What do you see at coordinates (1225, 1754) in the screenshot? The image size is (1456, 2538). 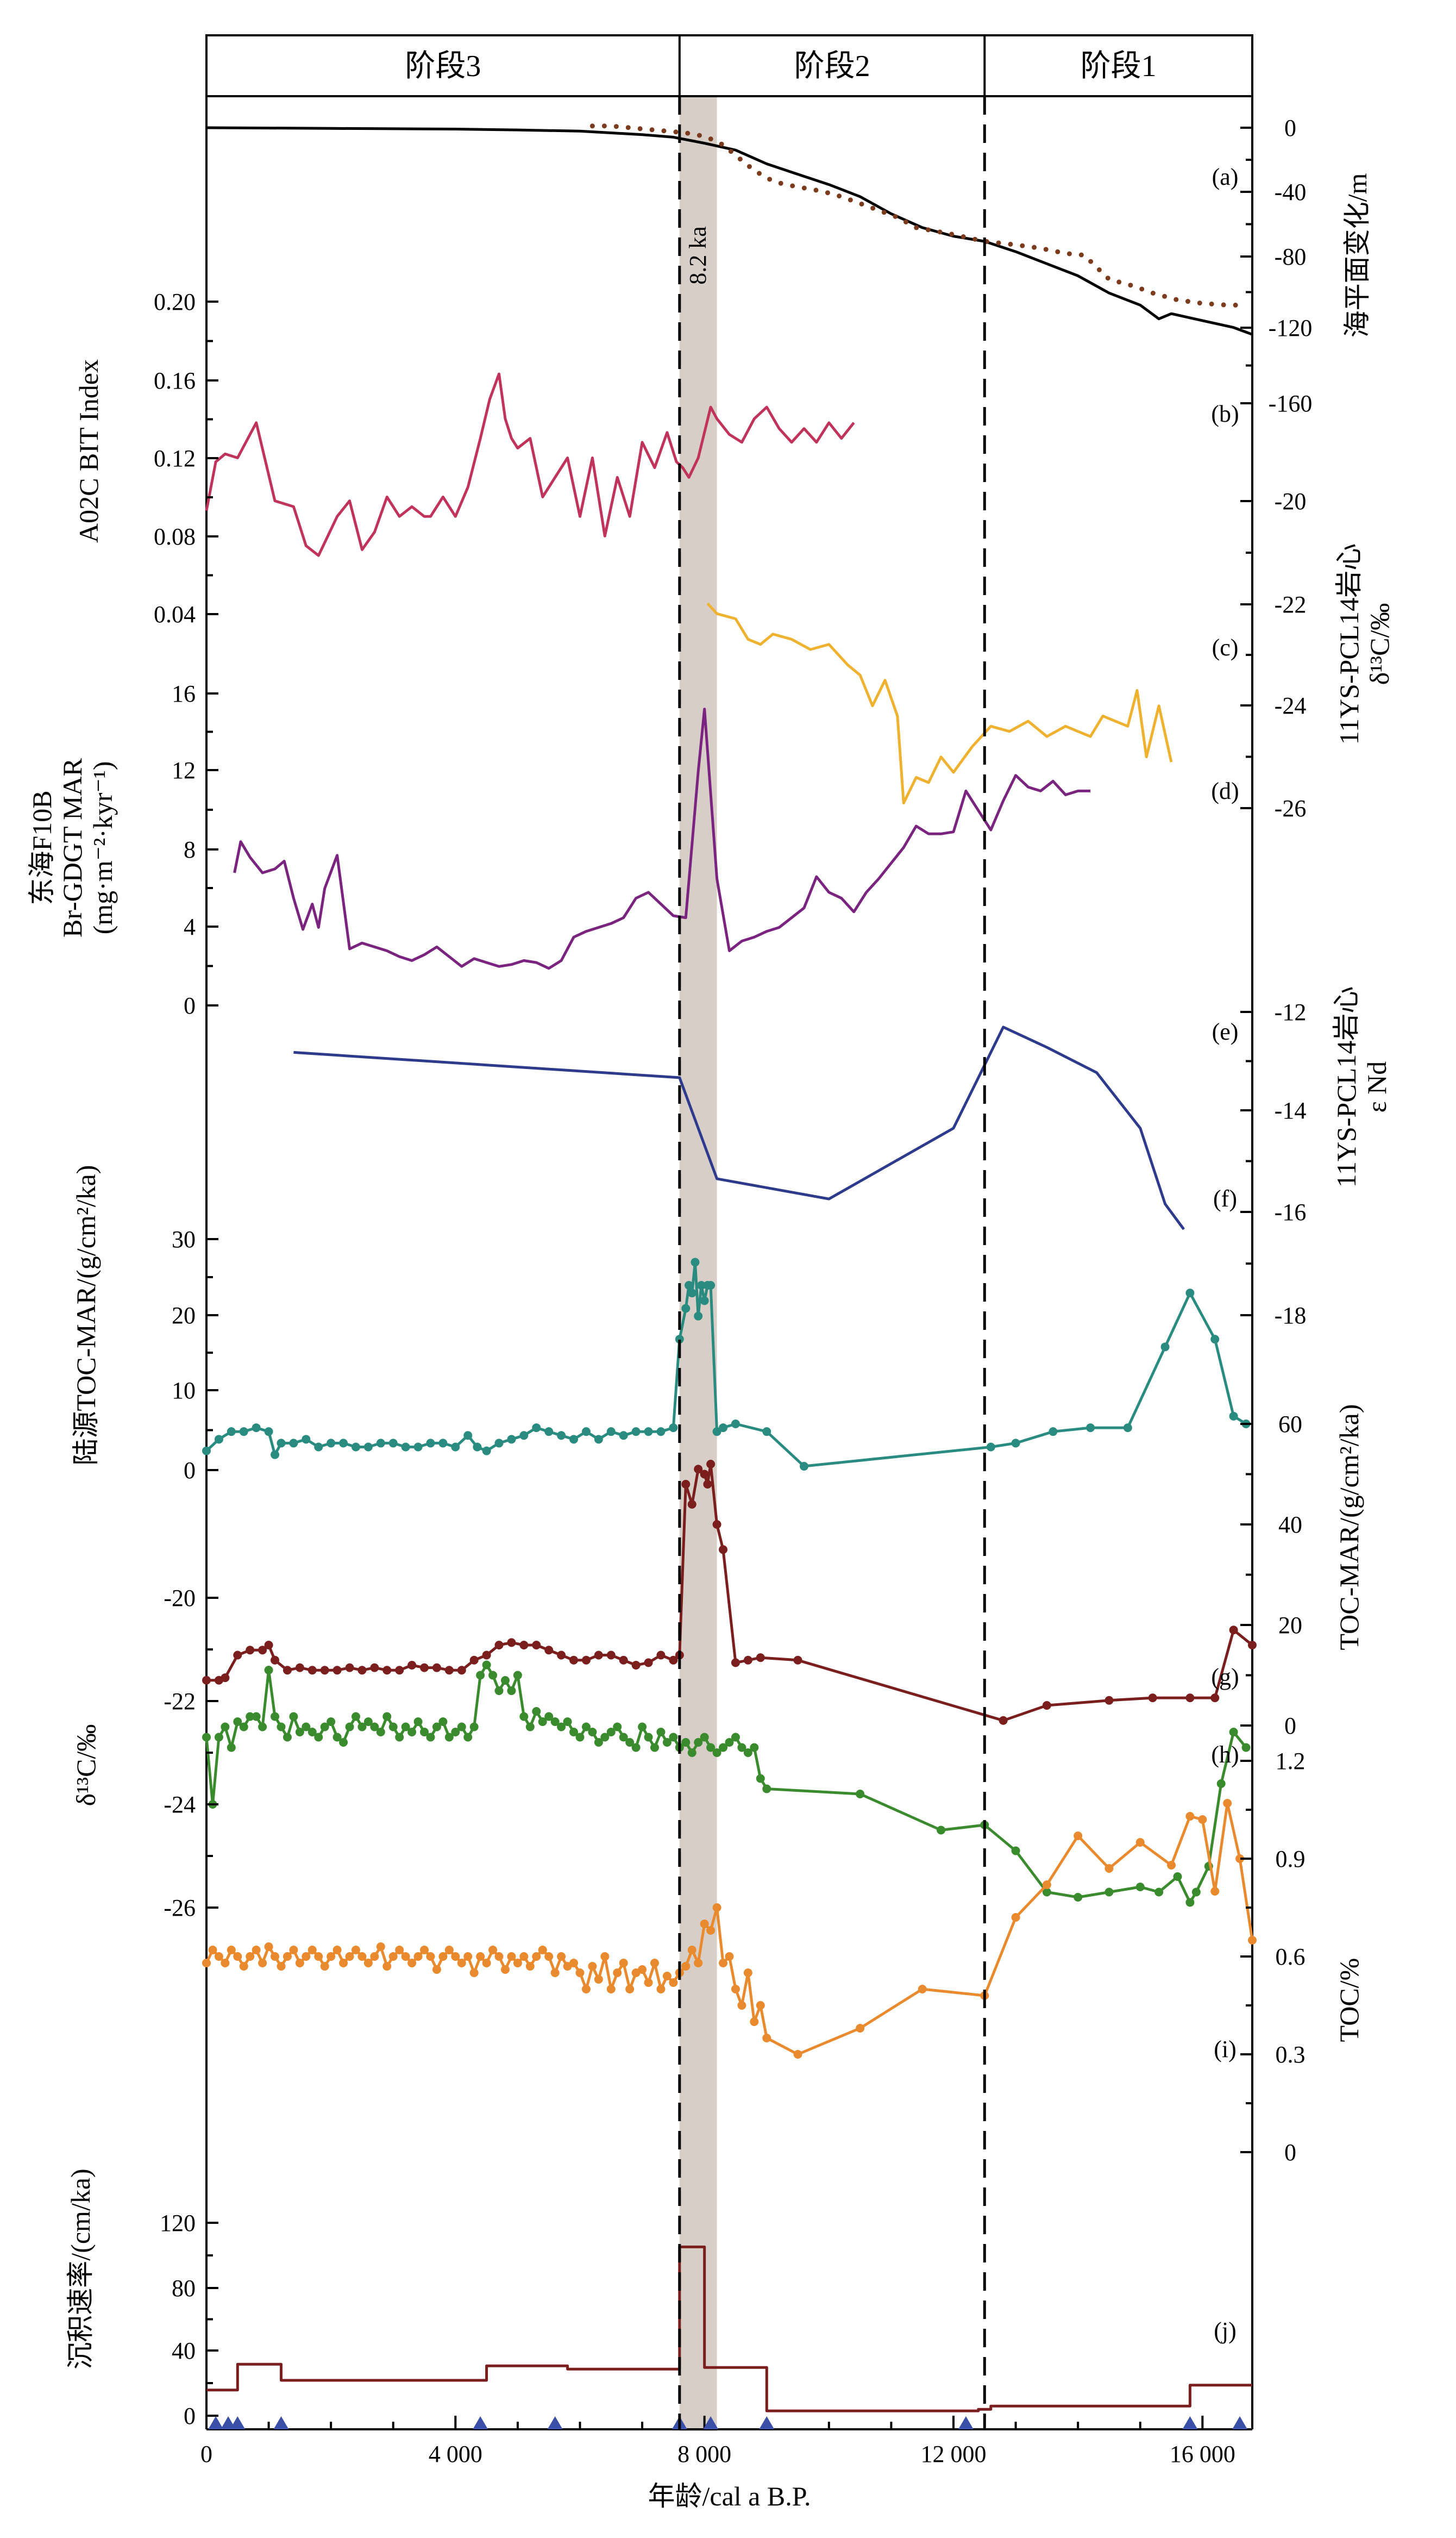 I see `panel-tag-h: (h)` at bounding box center [1225, 1754].